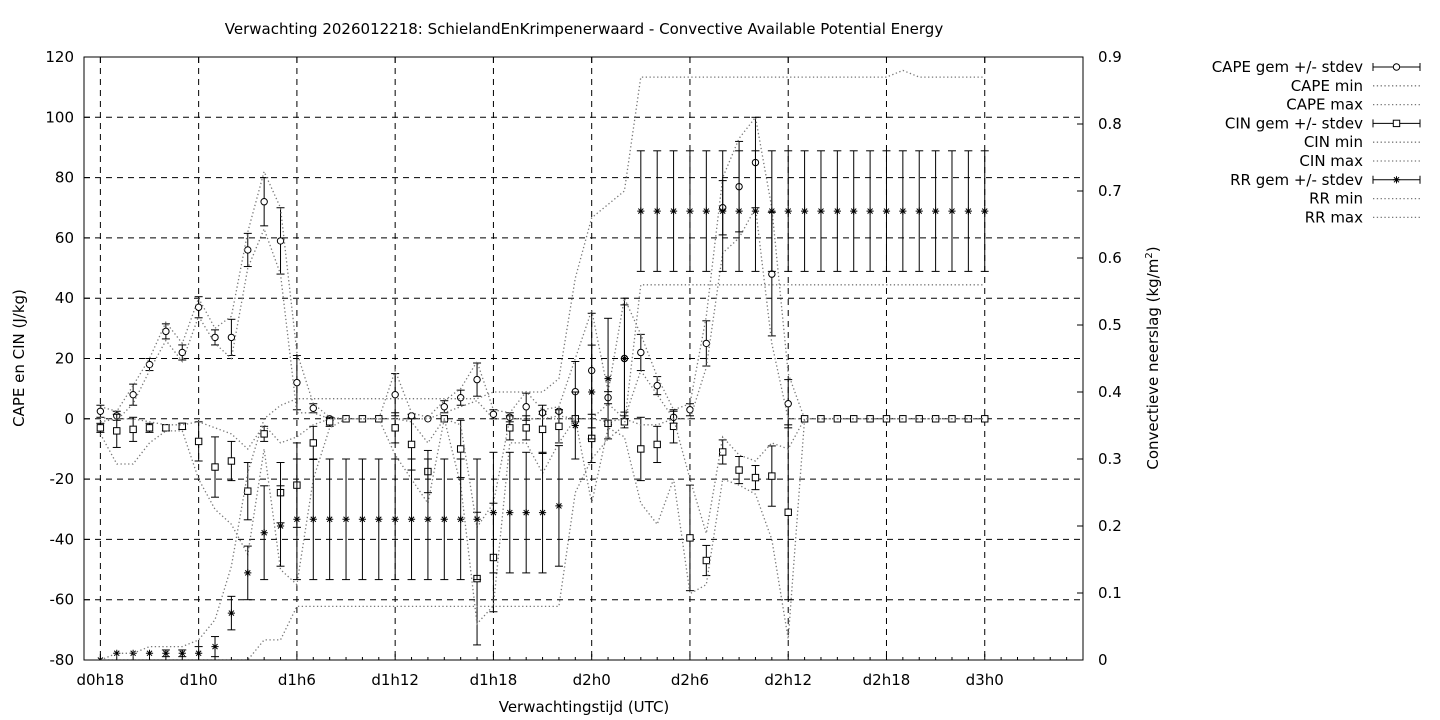 The image size is (1440, 720). I want to click on y-tick-label: -80, so click(62, 660).